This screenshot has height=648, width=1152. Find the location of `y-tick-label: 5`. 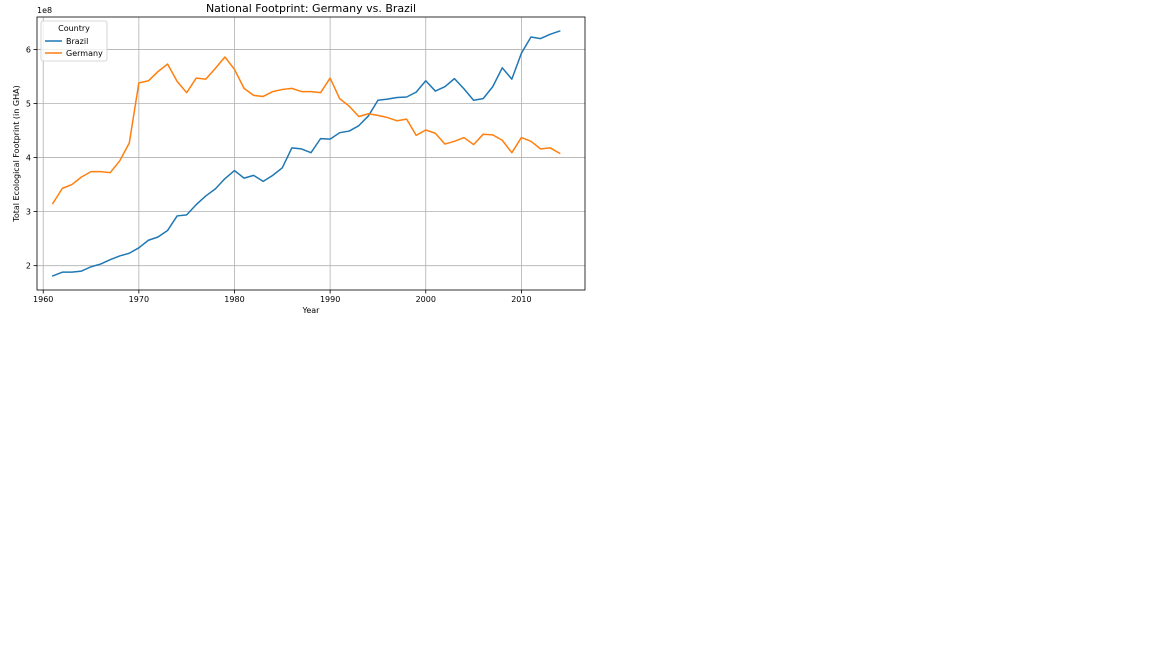

y-tick-label: 5 is located at coordinates (28, 103).